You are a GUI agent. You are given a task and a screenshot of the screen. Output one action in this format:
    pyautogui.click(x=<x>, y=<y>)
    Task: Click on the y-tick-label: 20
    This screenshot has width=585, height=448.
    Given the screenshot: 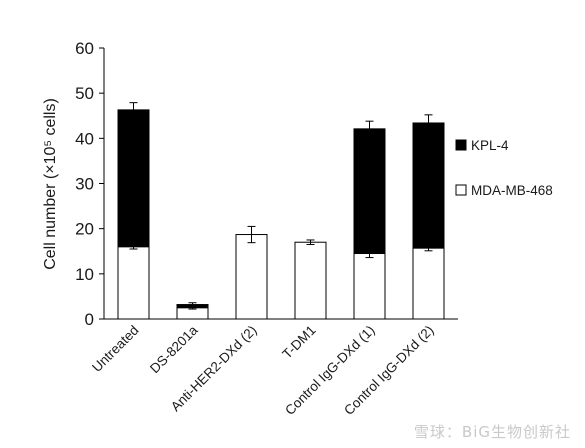 What is the action you would take?
    pyautogui.click(x=84, y=229)
    